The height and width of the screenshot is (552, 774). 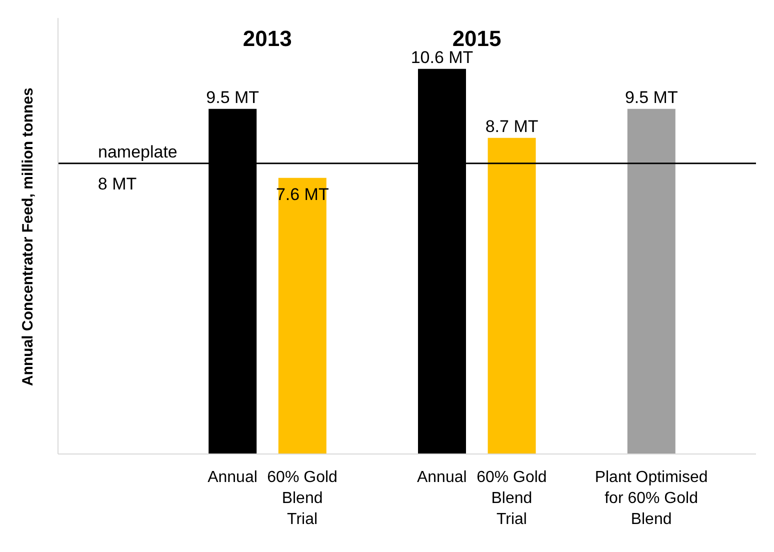 What do you see at coordinates (511, 126) in the screenshot?
I see `data-label: 8.7 MT` at bounding box center [511, 126].